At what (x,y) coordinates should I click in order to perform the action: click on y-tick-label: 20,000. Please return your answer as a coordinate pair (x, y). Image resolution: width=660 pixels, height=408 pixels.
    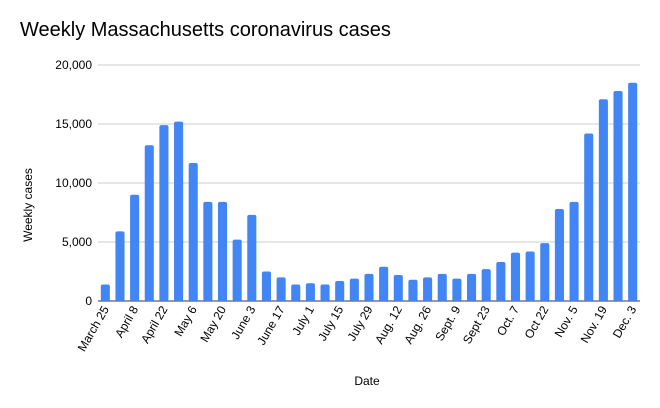
    Looking at the image, I should click on (73, 65).